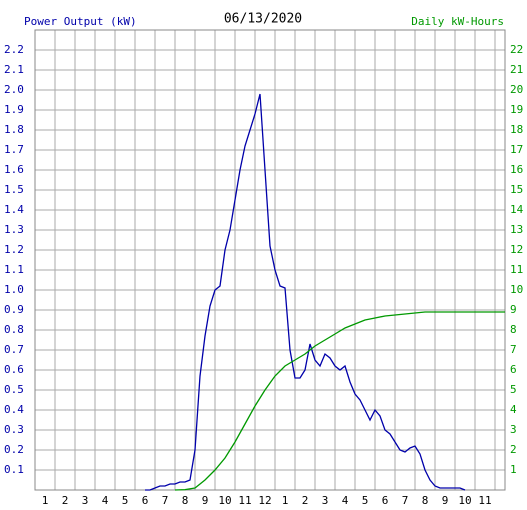  What do you see at coordinates (516, 129) in the screenshot?
I see `y2-tick-label: 18` at bounding box center [516, 129].